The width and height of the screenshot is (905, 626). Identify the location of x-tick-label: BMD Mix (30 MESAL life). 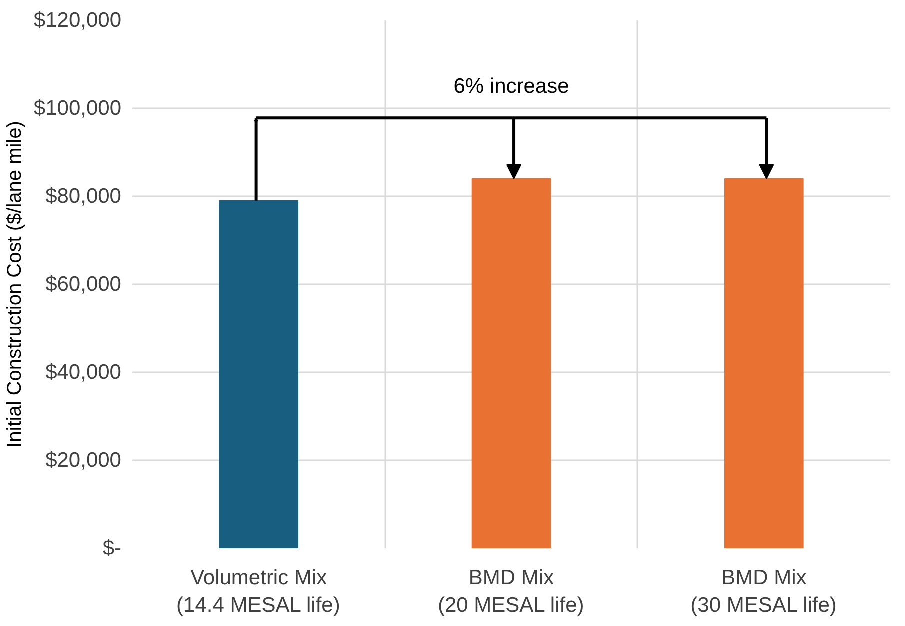
(763, 592).